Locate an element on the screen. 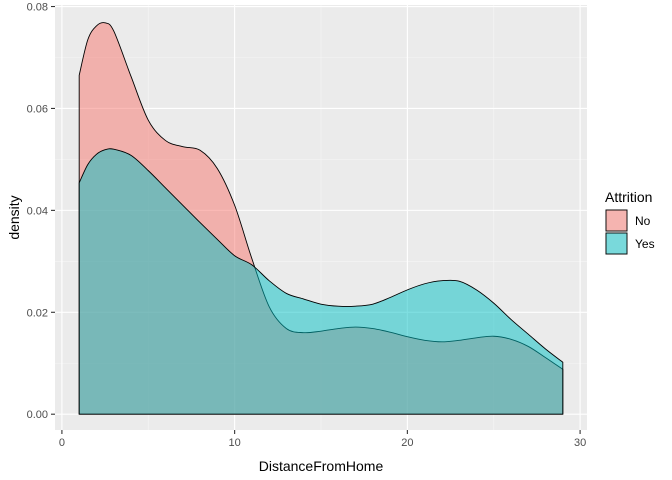  x-axis: 0 10 20 30 is located at coordinates (322, 439).